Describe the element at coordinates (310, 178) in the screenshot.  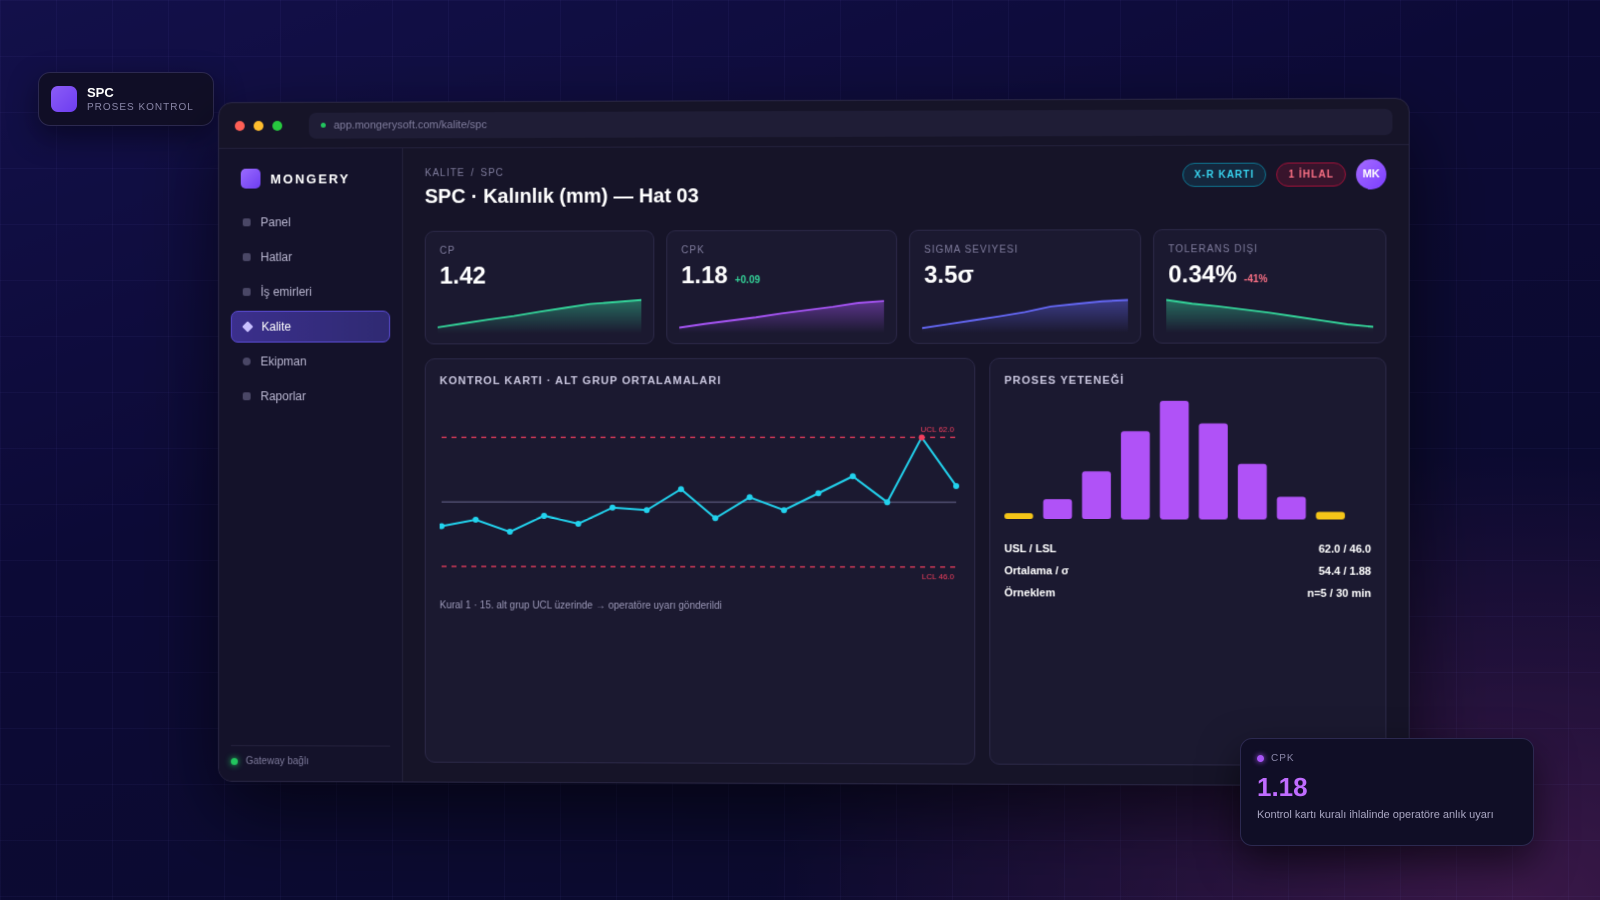
I see `brand-name: MONGERY` at that location.